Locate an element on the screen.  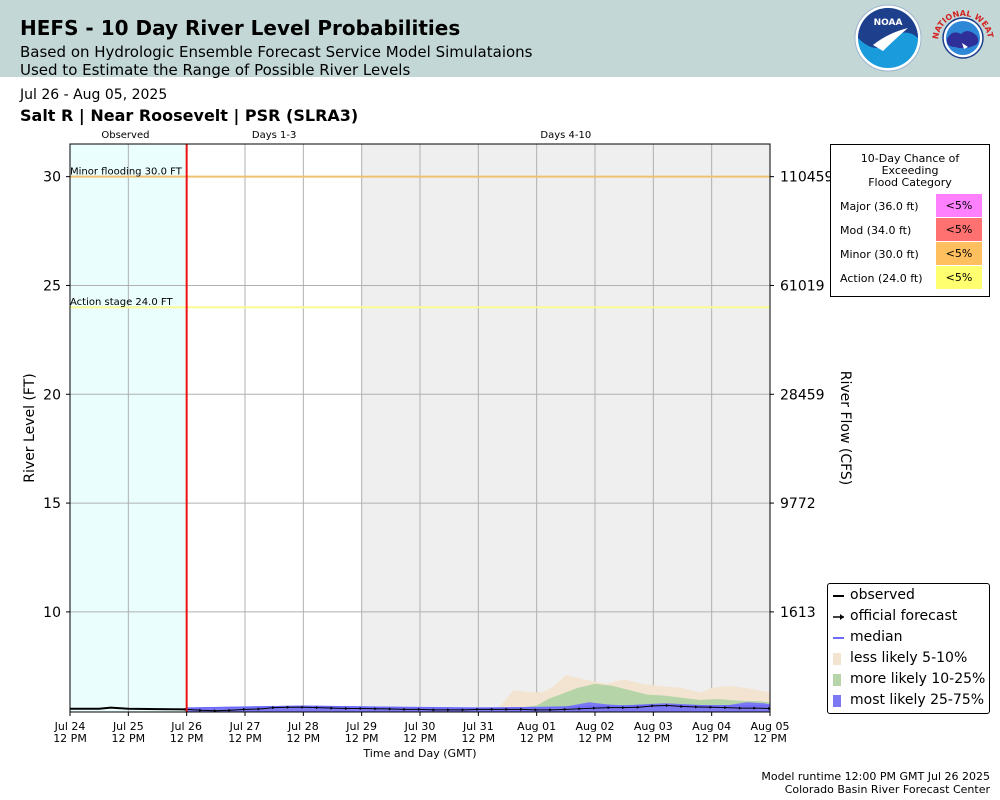
y-tick-label: 20 is located at coordinates (52, 395).